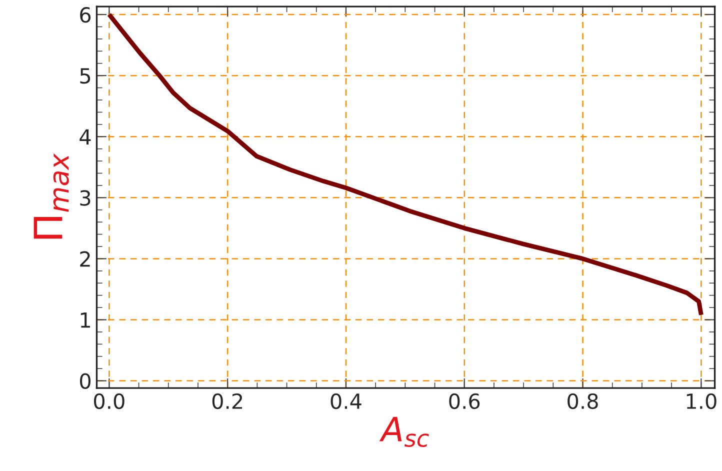 Image resolution: width=722 pixels, height=471 pixels. I want to click on y-tick-label: 0, so click(85, 381).